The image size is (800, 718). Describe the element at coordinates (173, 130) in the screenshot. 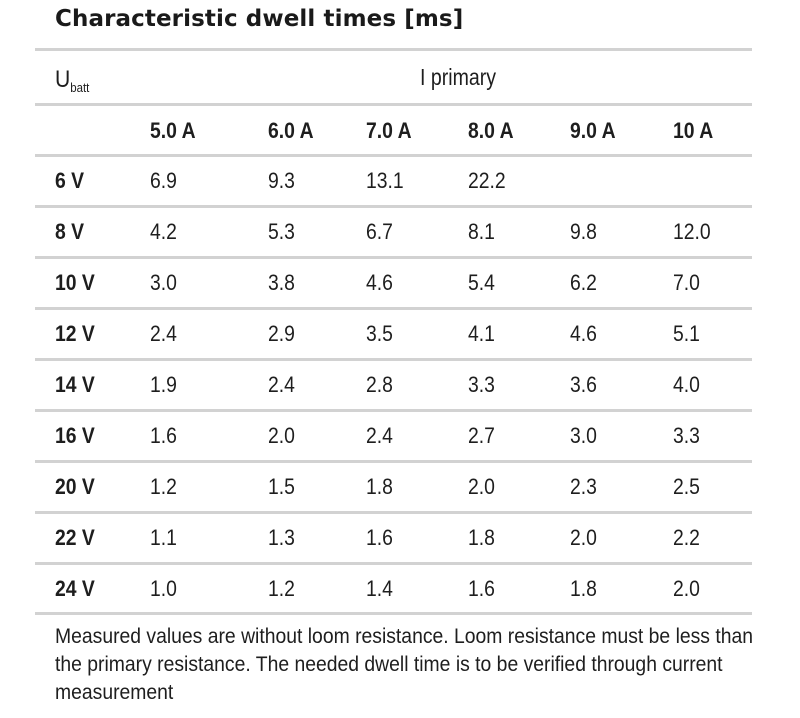

I see `column-header: 5.0 A` at that location.